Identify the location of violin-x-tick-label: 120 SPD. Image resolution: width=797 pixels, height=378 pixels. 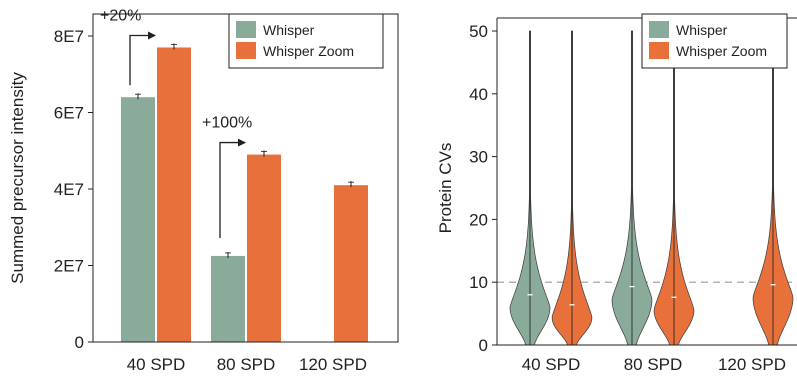
(752, 364).